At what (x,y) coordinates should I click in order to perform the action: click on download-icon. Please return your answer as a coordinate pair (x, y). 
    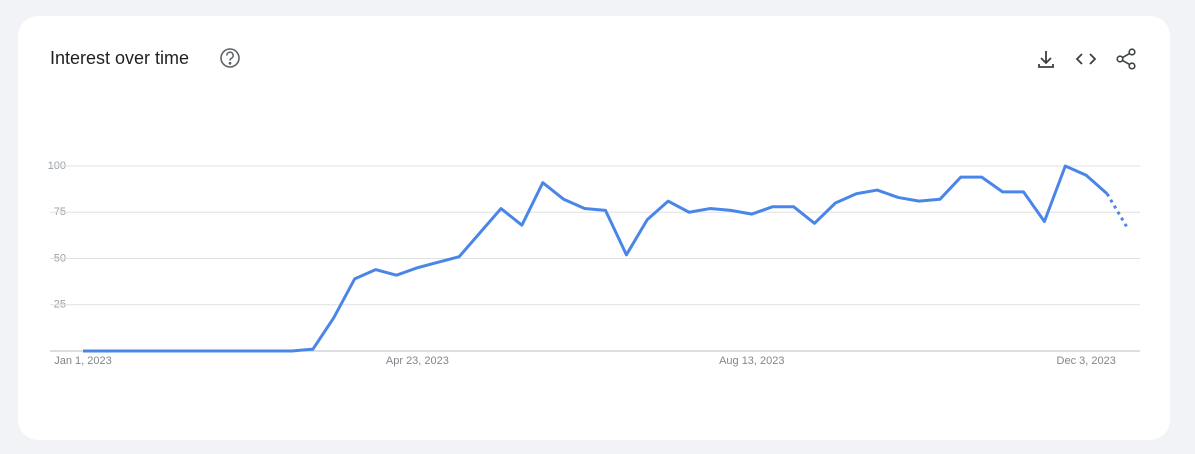
    Looking at the image, I should click on (1046, 59).